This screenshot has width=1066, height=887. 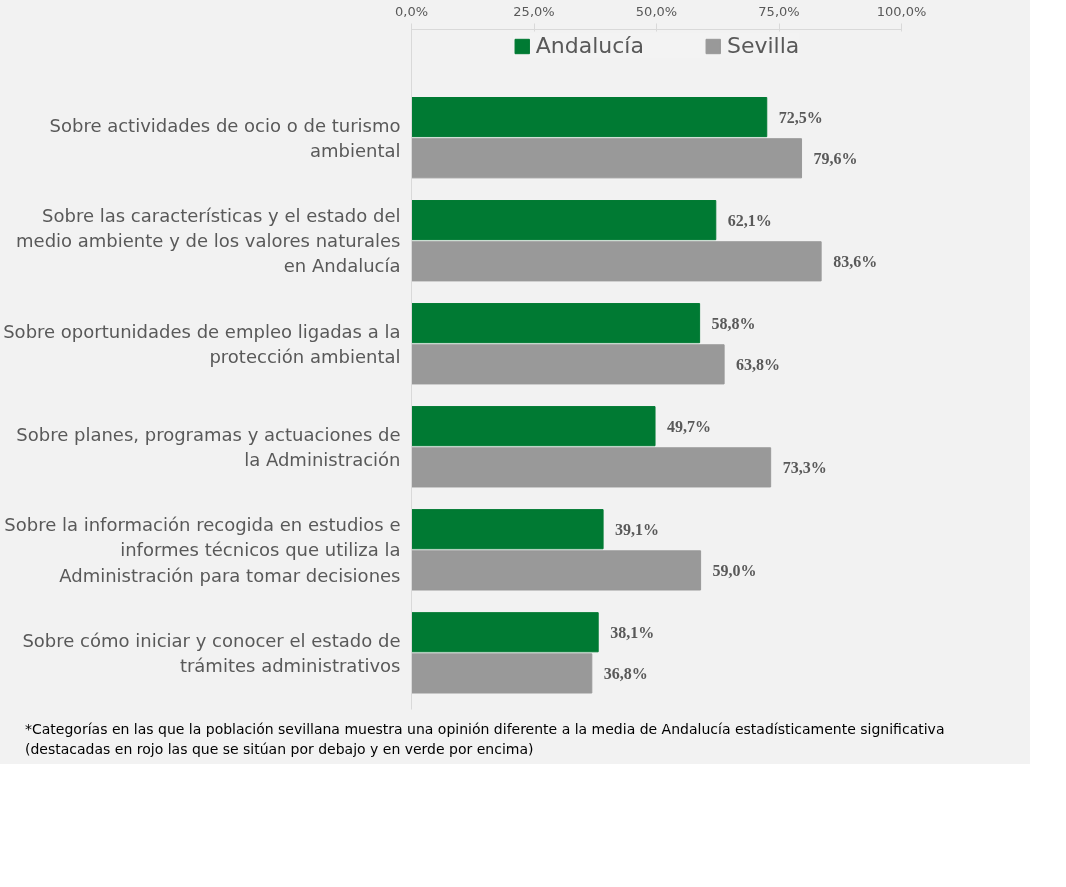 What do you see at coordinates (637, 529) in the screenshot?
I see `data-label: 39,1%` at bounding box center [637, 529].